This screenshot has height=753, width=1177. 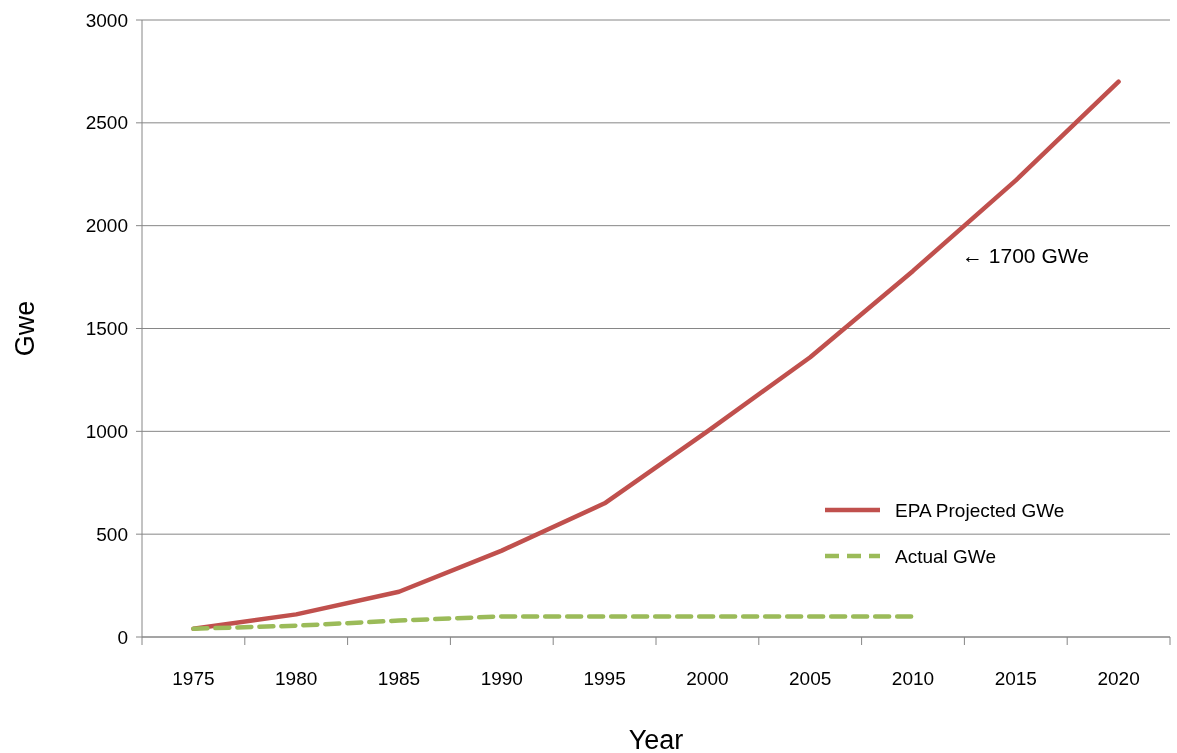 I want to click on x-tick-label: 1985, so click(x=399, y=678).